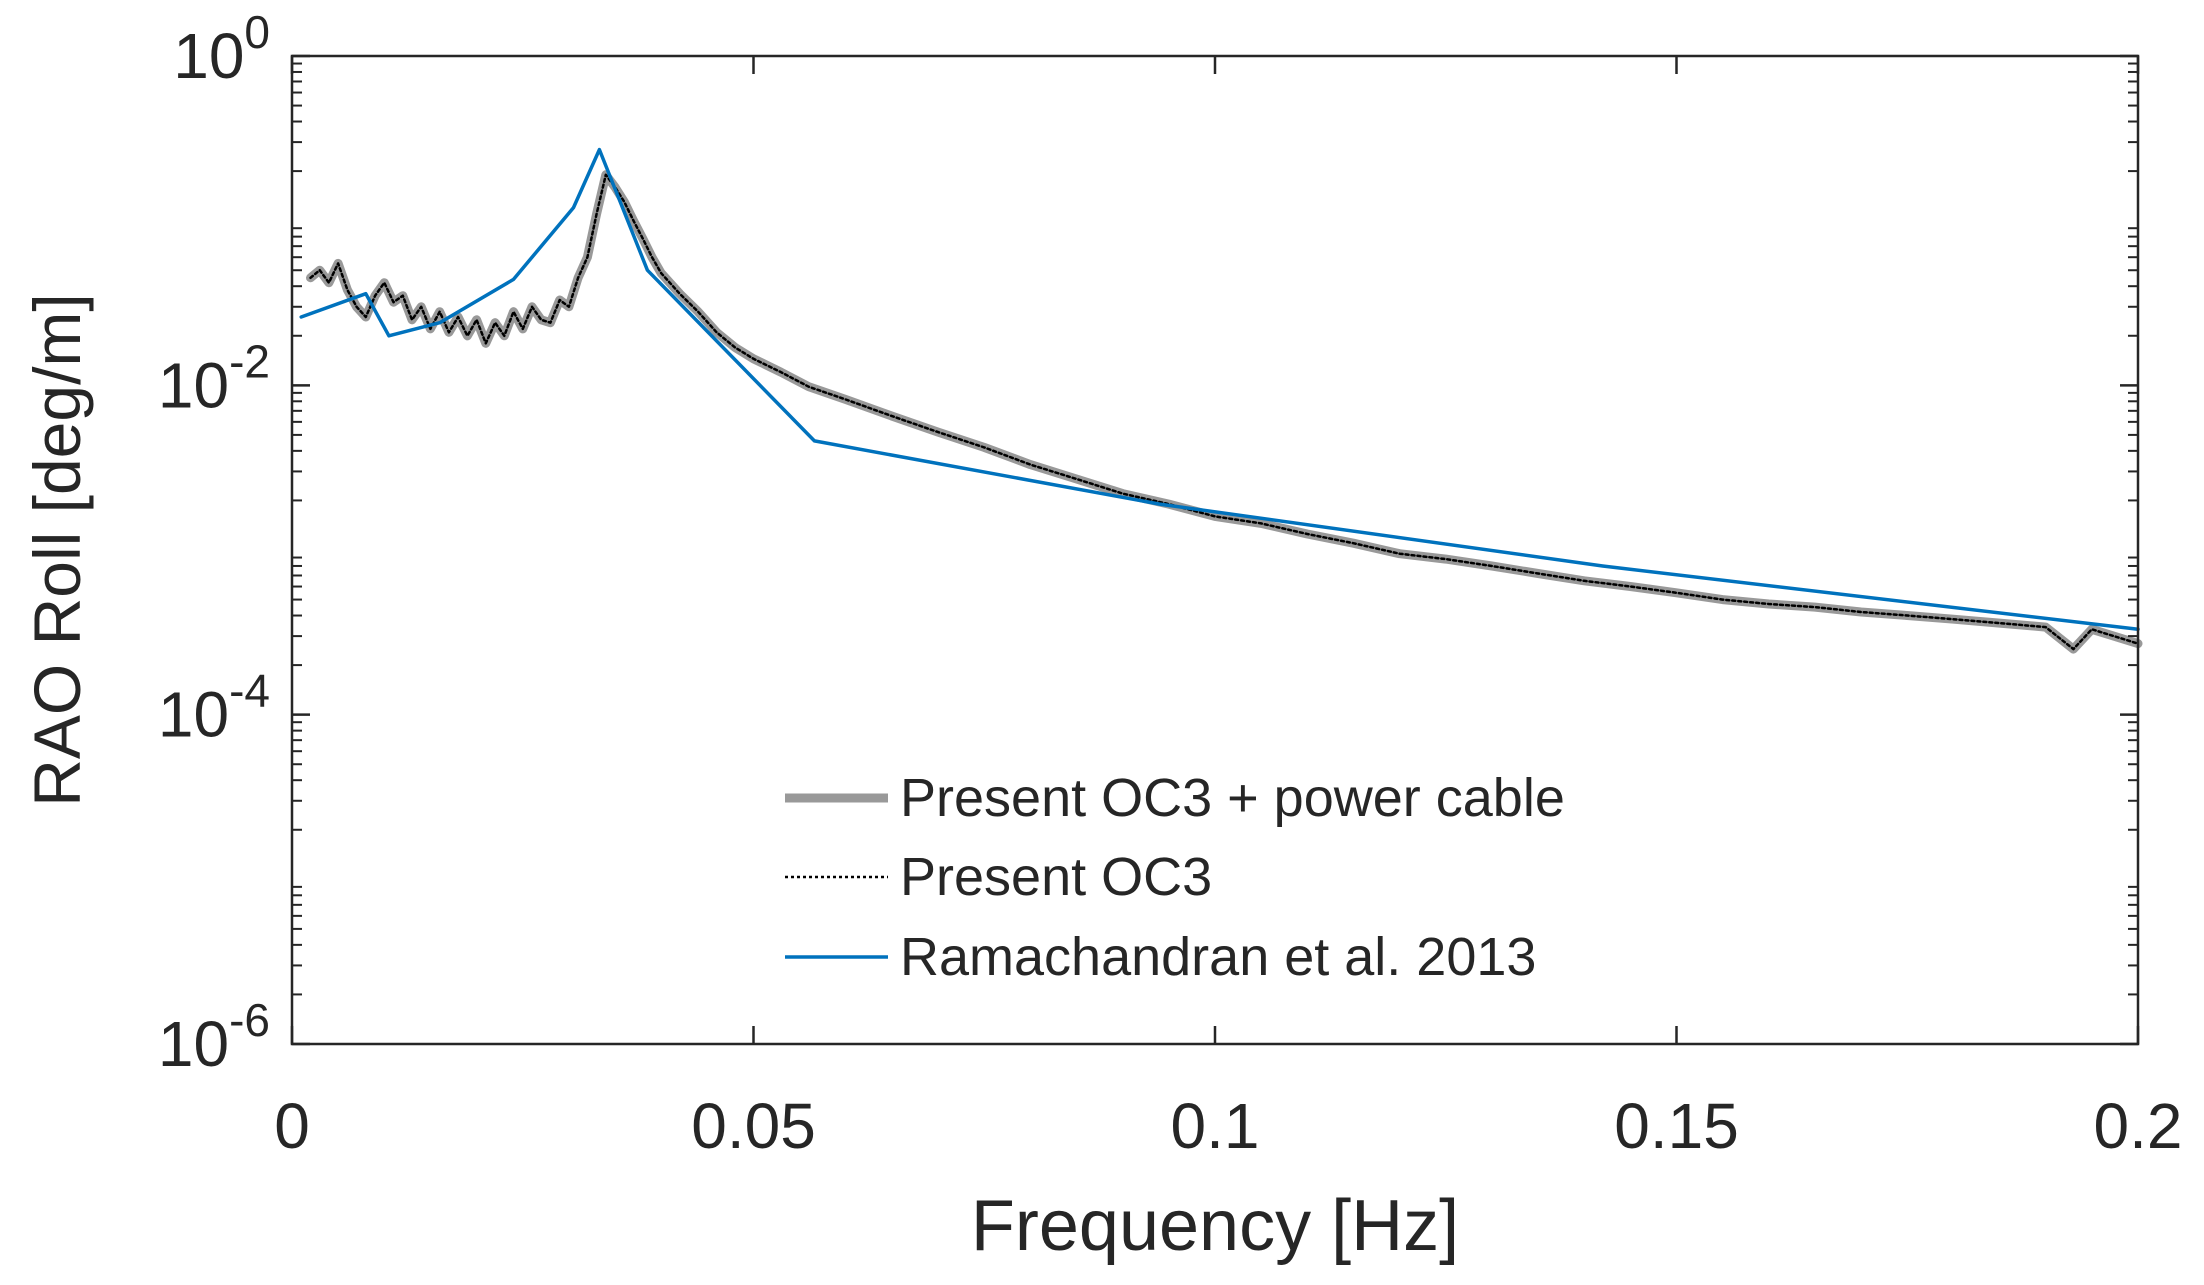 The width and height of the screenshot is (2204, 1285). Describe the element at coordinates (249, 1020) in the screenshot. I see `y-tick-exponent: -6` at that location.